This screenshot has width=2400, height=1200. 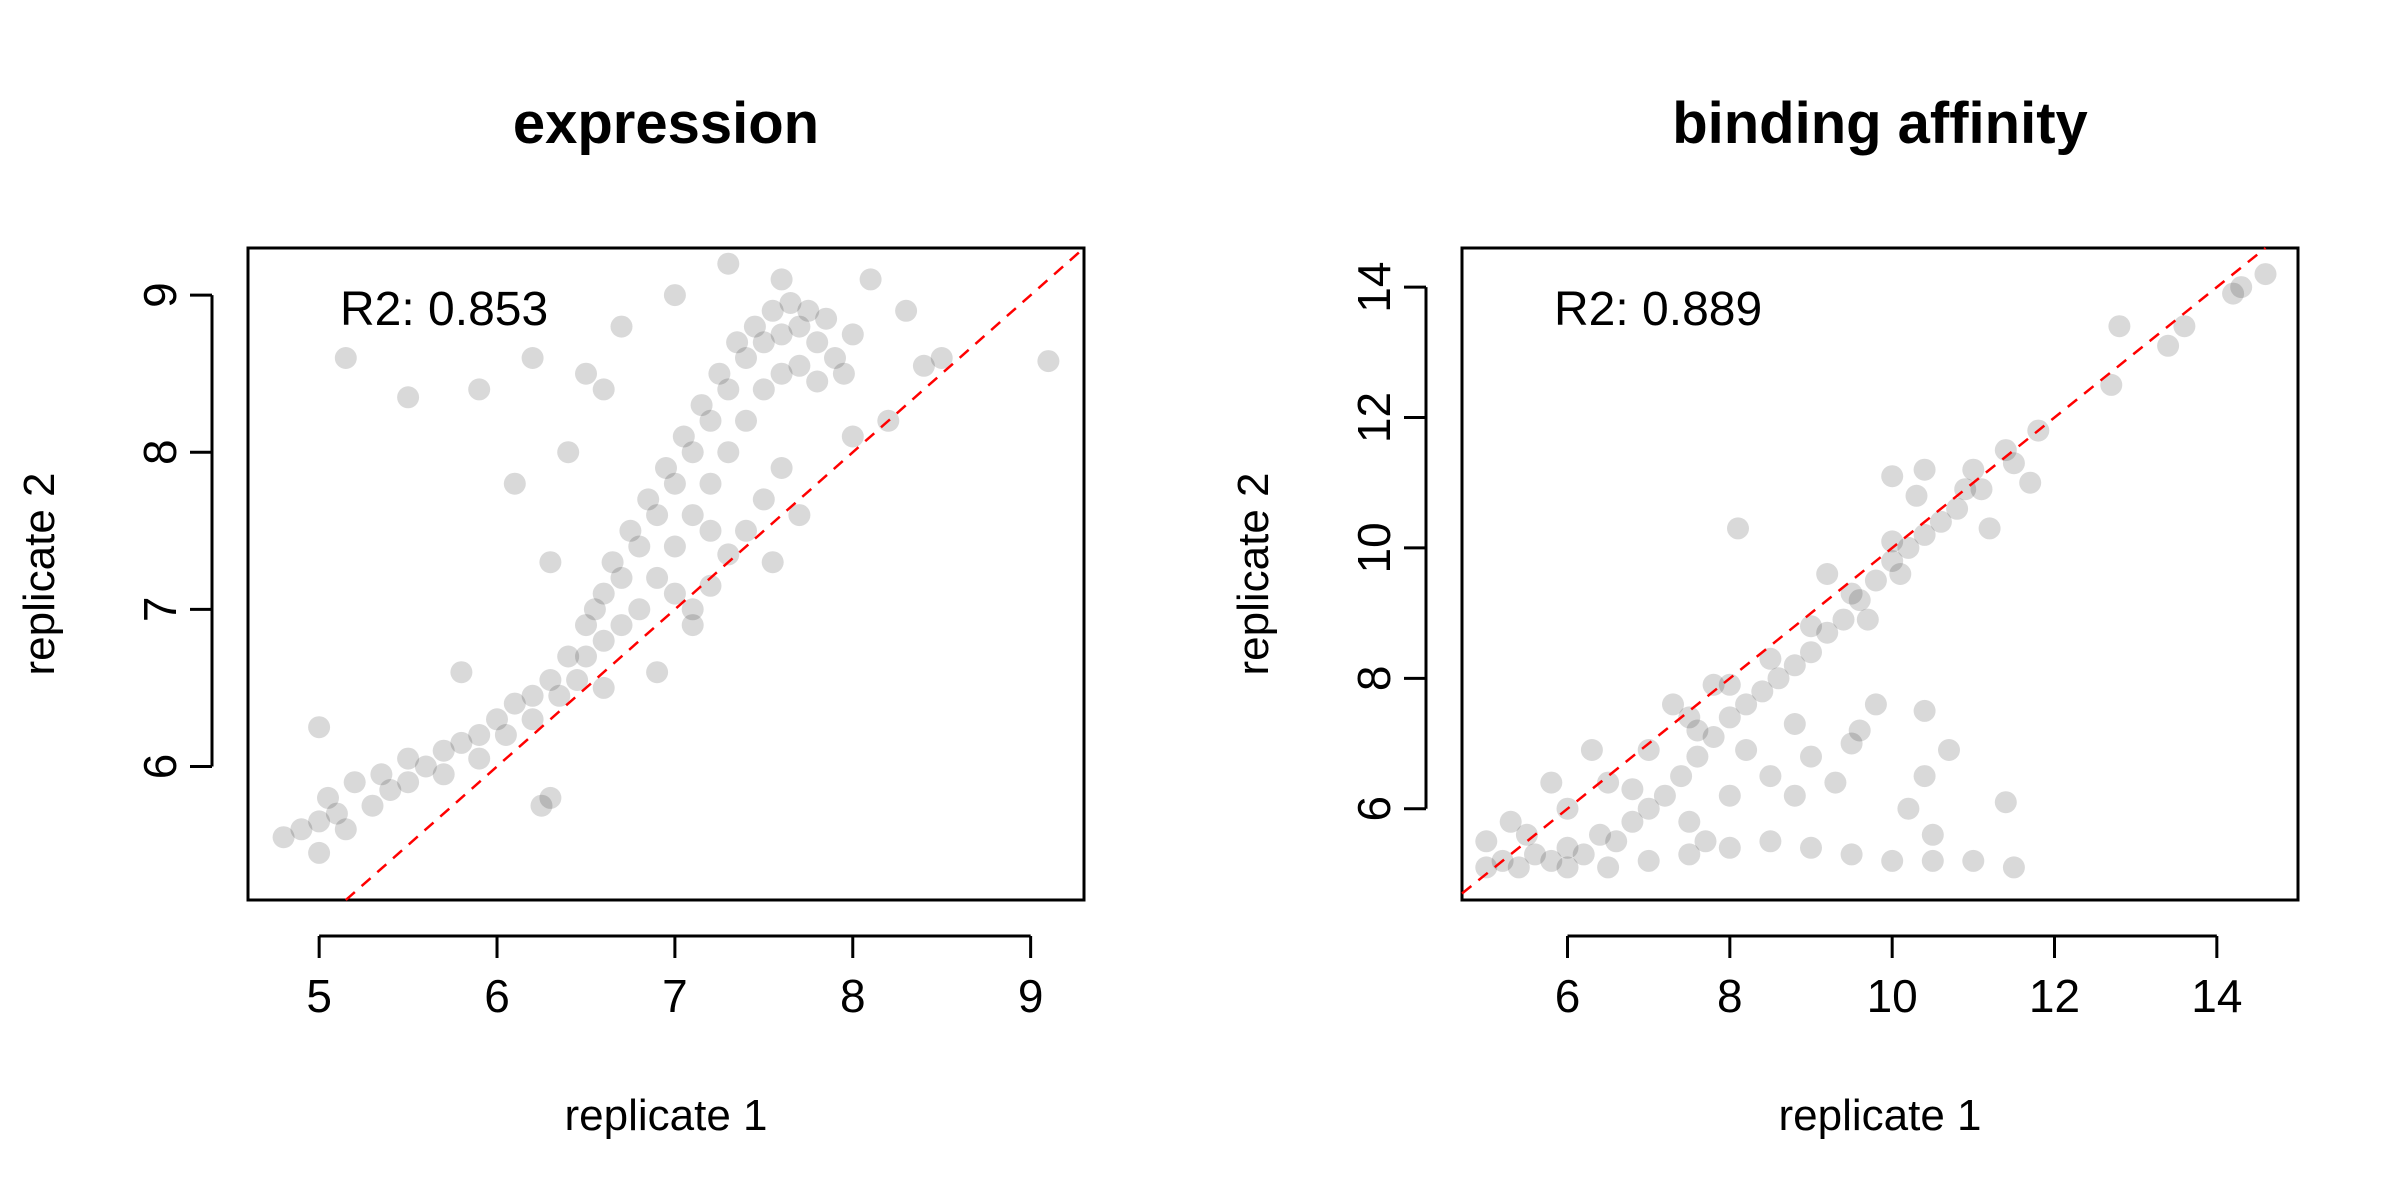 I want to click on x-tick-label: 7, so click(x=675, y=996).